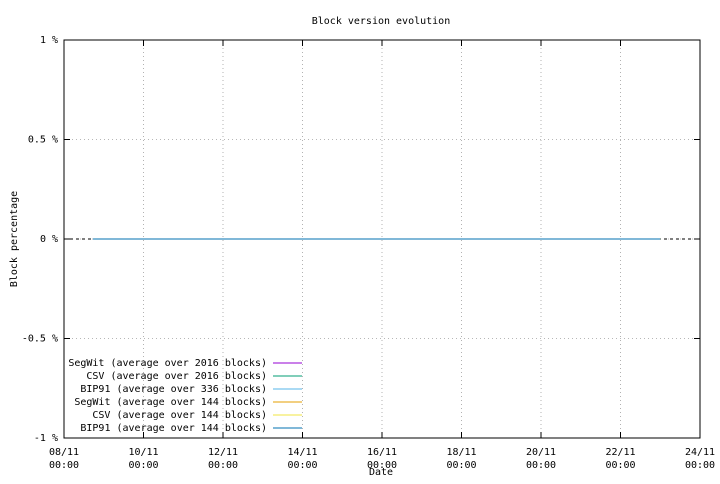 The width and height of the screenshot is (720, 484). What do you see at coordinates (700, 459) in the screenshot?
I see `x-tick-label: 24/11 00:00` at bounding box center [700, 459].